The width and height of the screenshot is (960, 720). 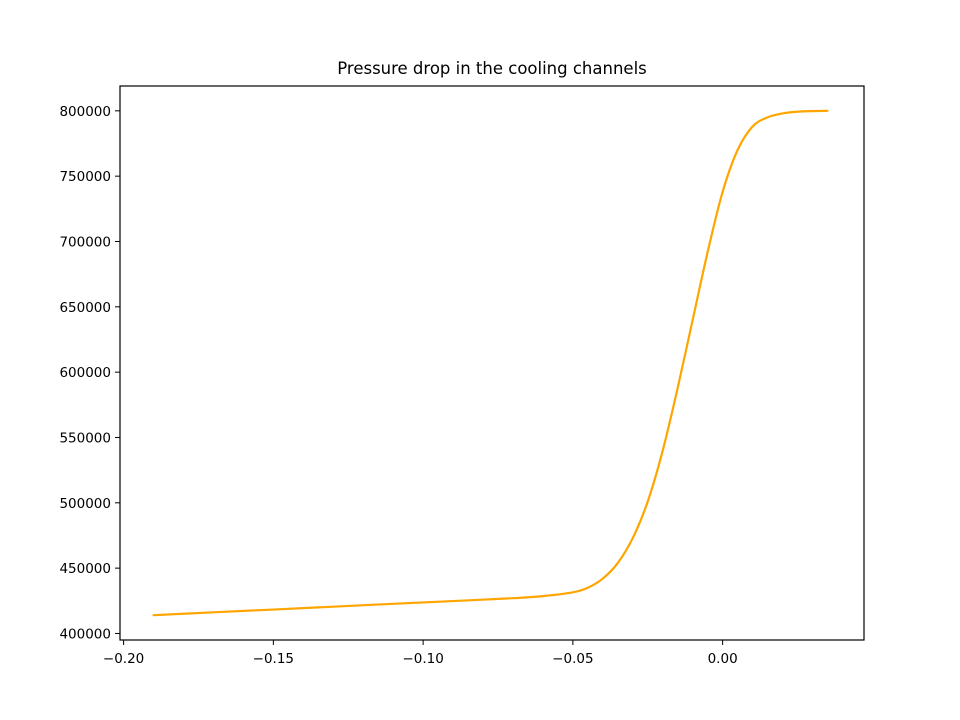 I want to click on x-tick-label: −0.05, so click(x=572, y=659).